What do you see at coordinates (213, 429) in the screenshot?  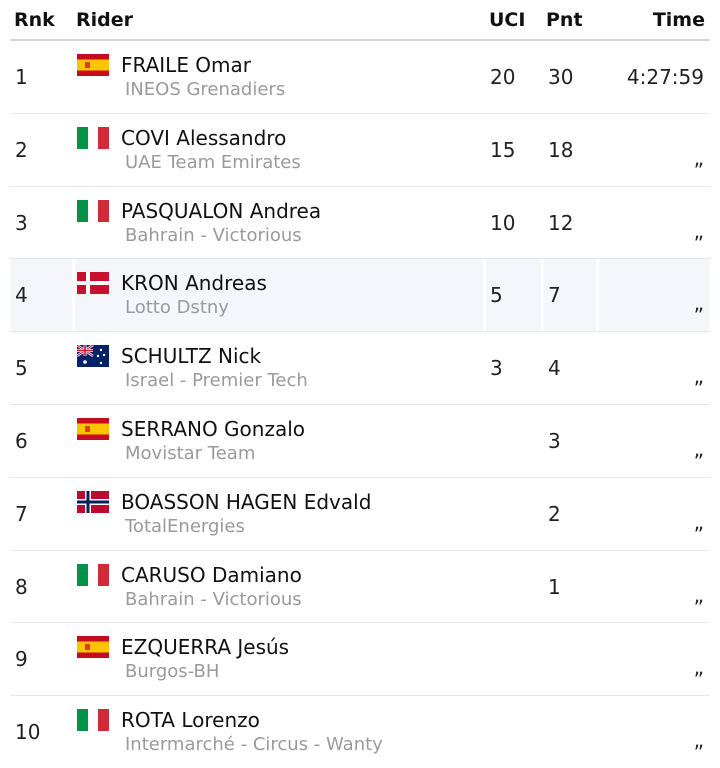 I see `rider-name: SERRANO Gonzalo` at bounding box center [213, 429].